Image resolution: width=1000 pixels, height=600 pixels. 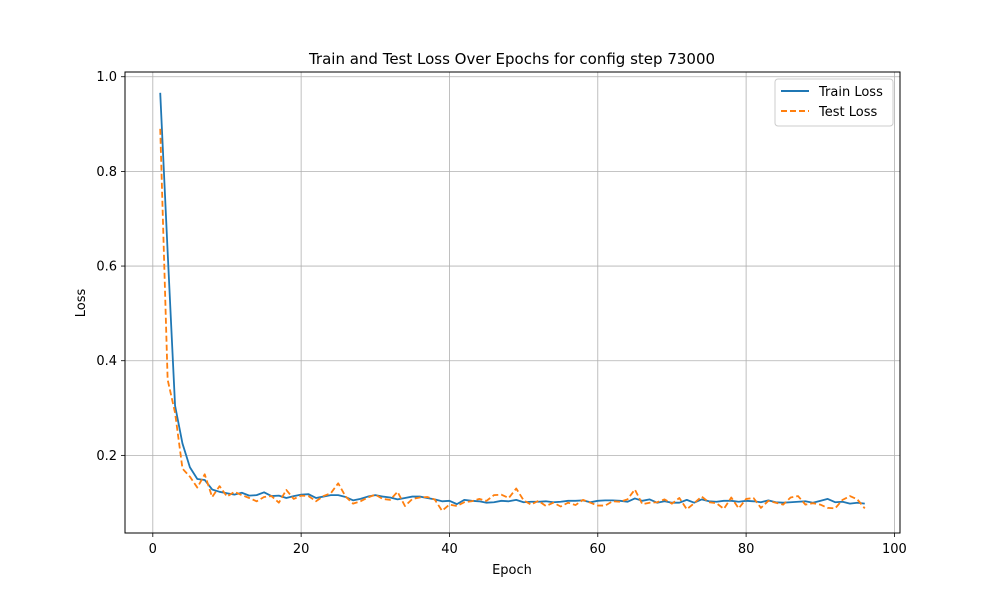 What do you see at coordinates (746, 549) in the screenshot?
I see `x-tick-label: 80` at bounding box center [746, 549].